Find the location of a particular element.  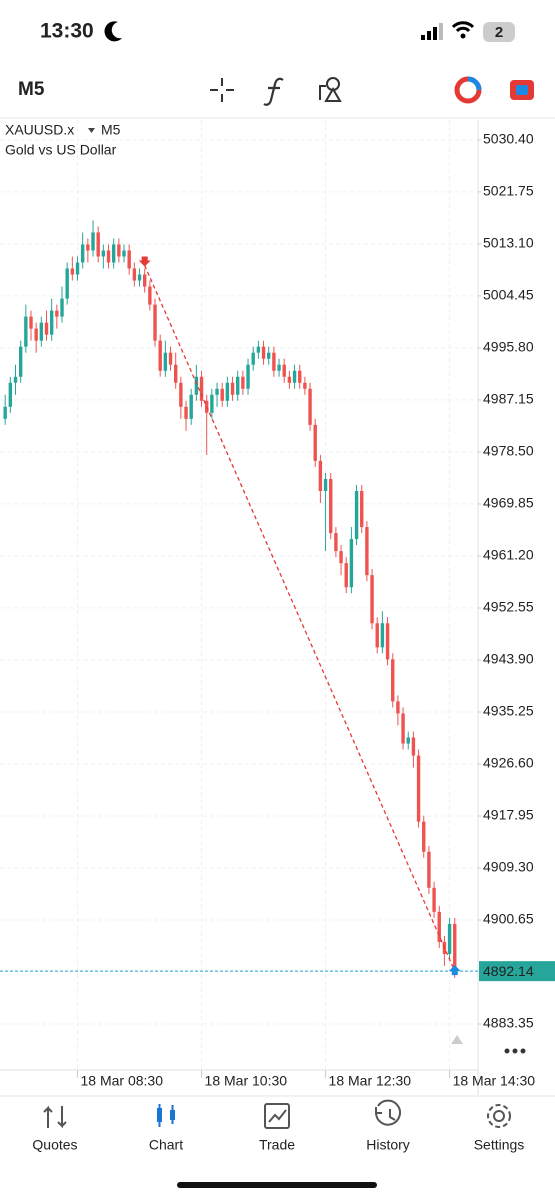

signal-icon is located at coordinates (432, 31).